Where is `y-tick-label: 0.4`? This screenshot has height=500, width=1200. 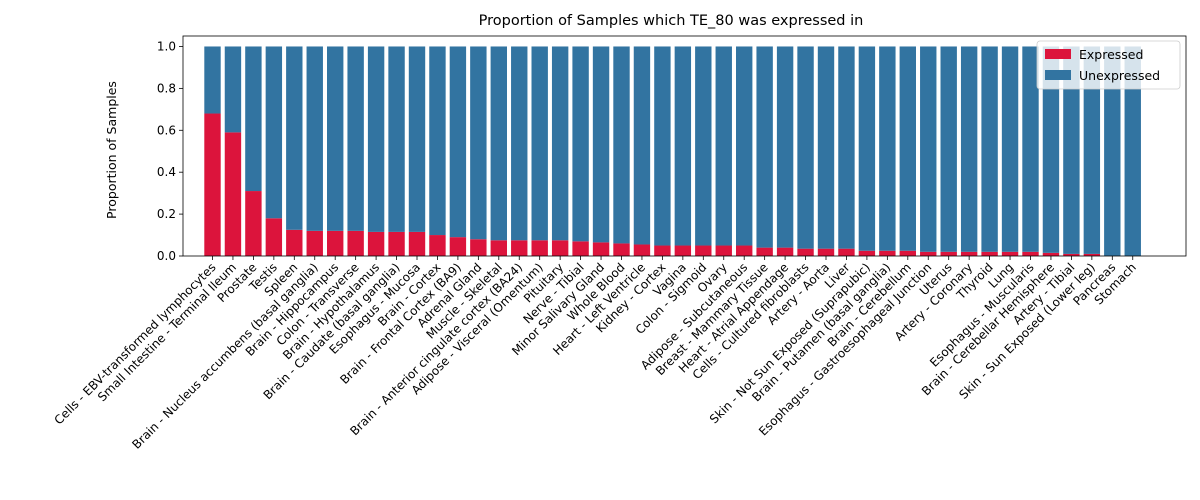 y-tick-label: 0.4 is located at coordinates (166, 172).